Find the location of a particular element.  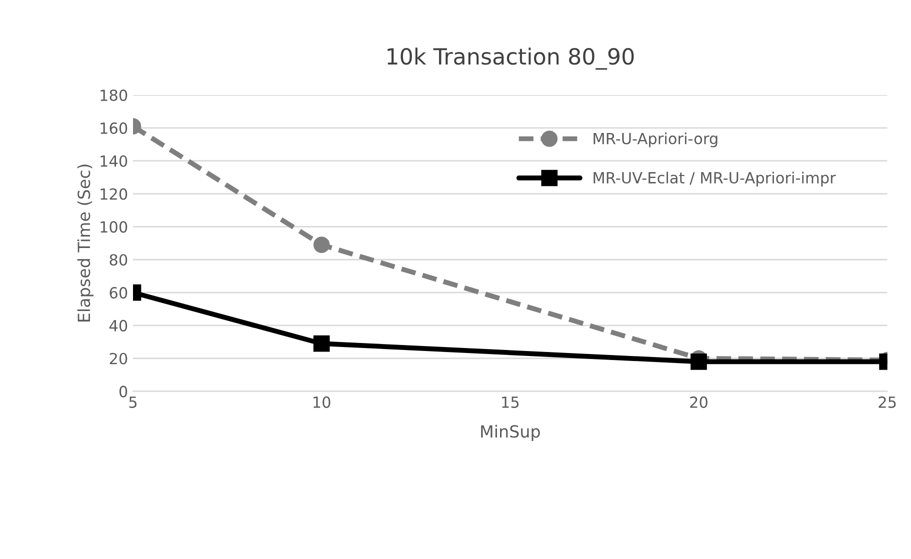

x-tick-label: 20 is located at coordinates (699, 402).